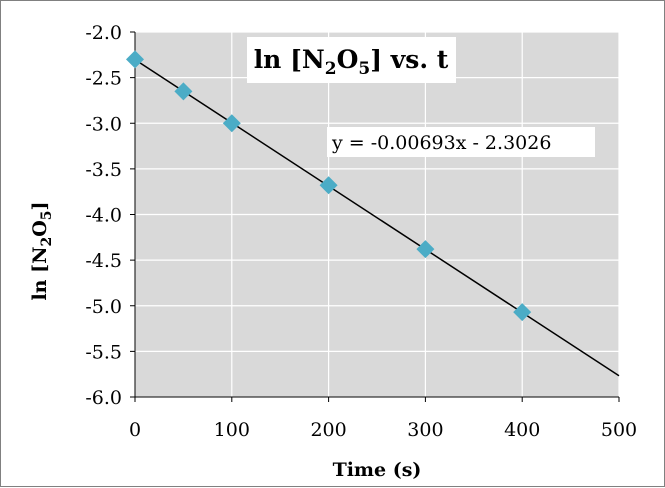 This screenshot has width=665, height=488. I want to click on y-tick-label: -5.0, so click(103, 307).